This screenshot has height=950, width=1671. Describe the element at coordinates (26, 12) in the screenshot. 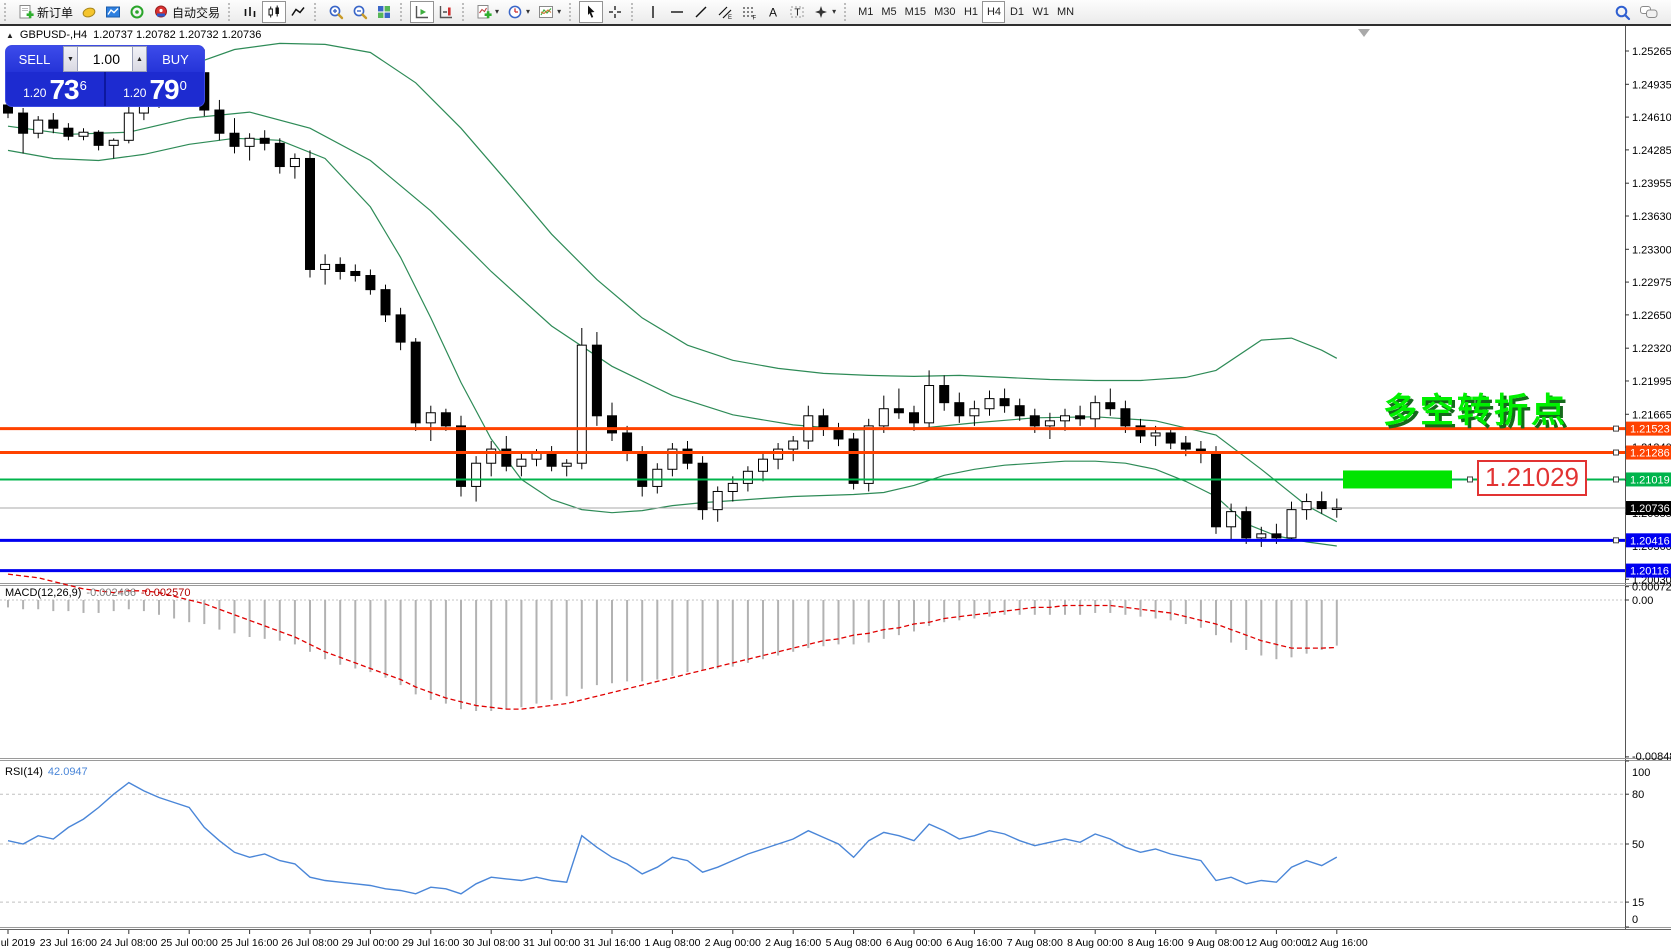

I see `new-order-icon` at that location.